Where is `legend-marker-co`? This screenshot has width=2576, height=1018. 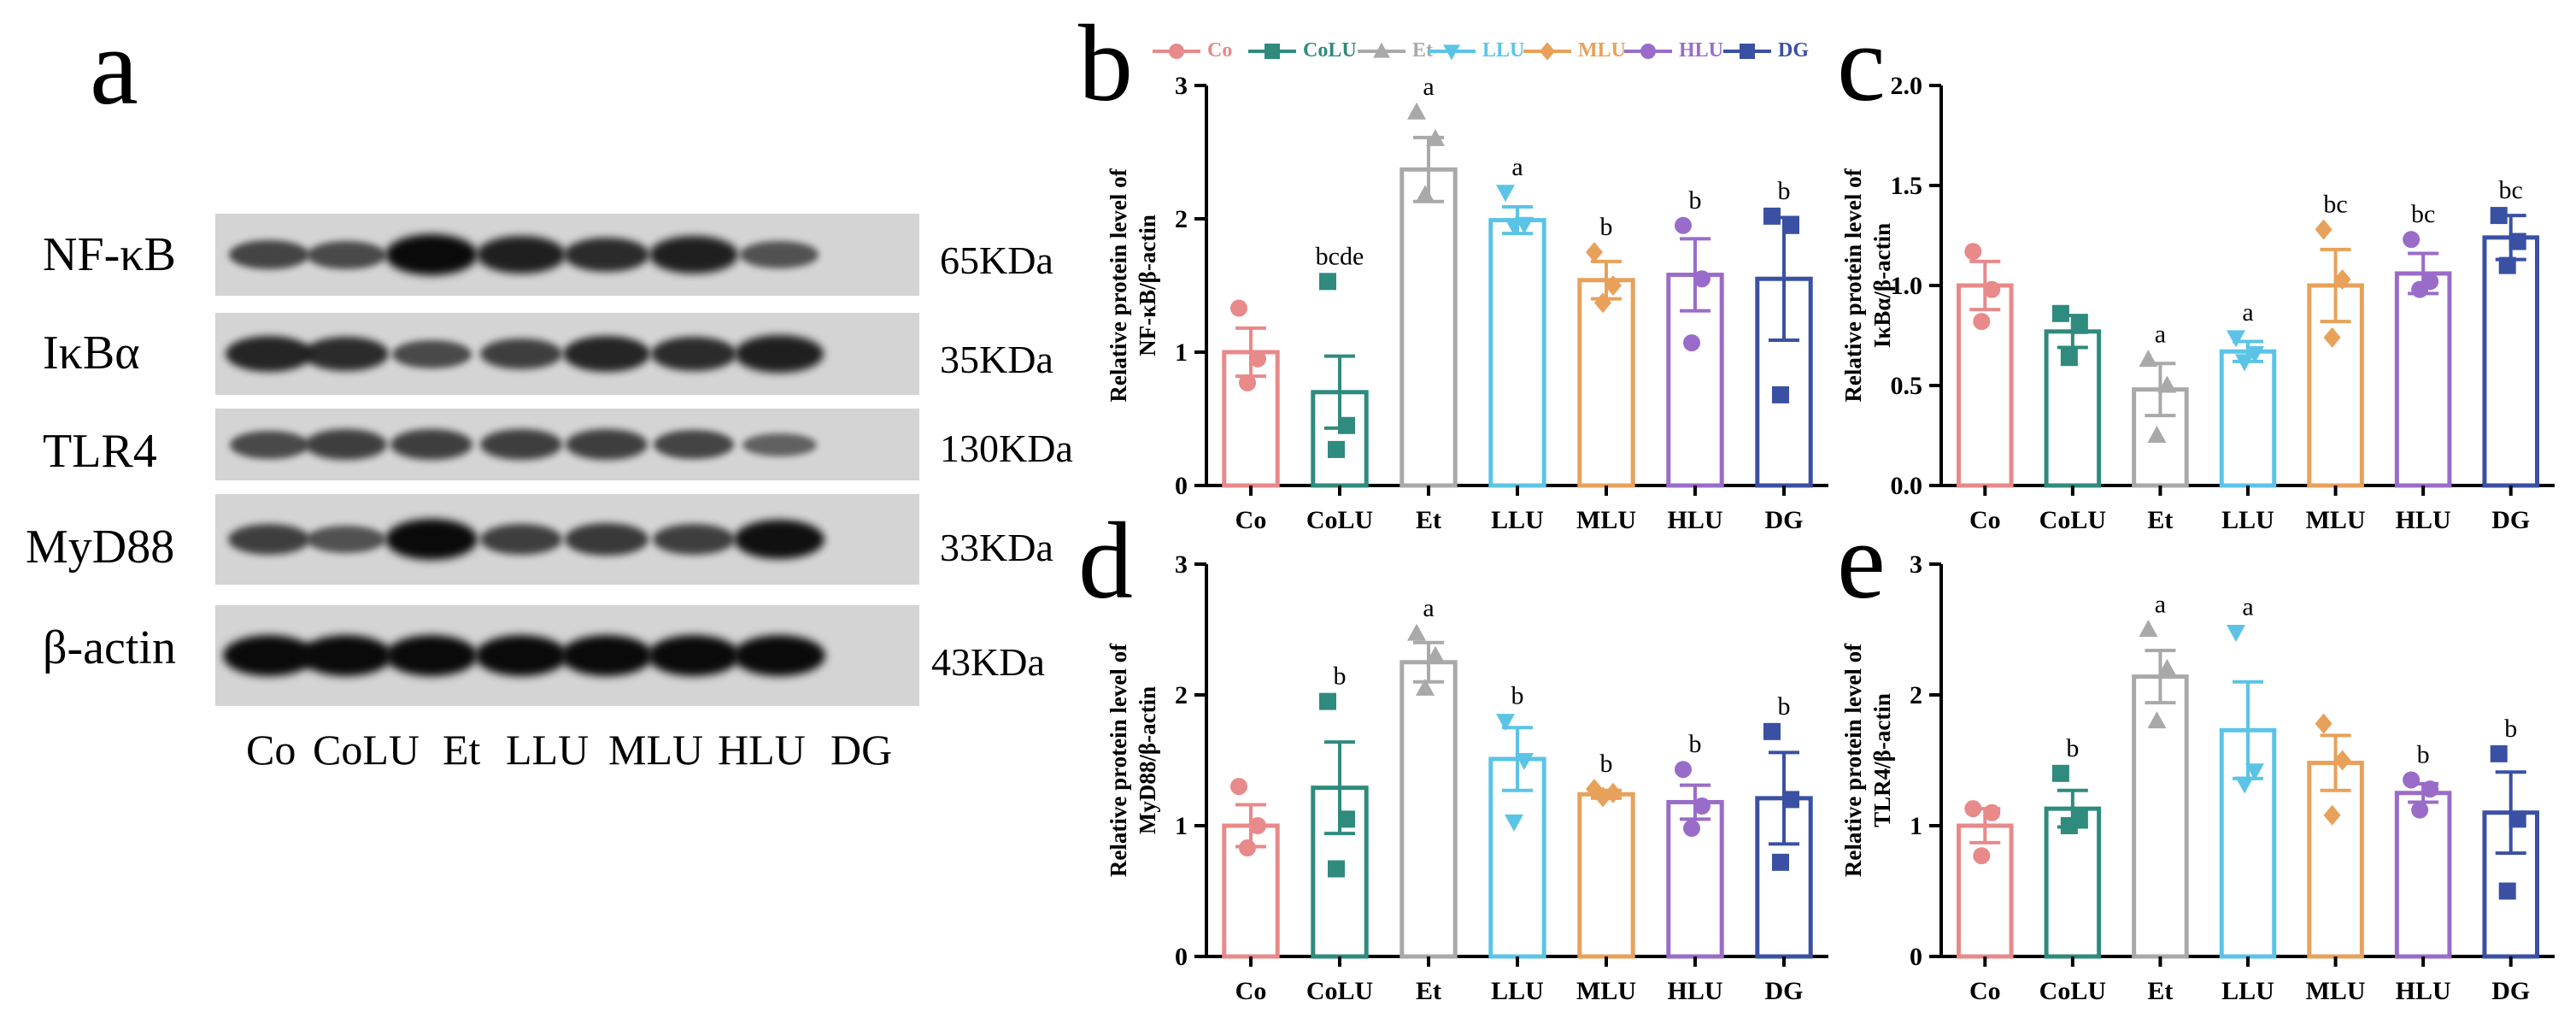
legend-marker-co is located at coordinates (1176, 51).